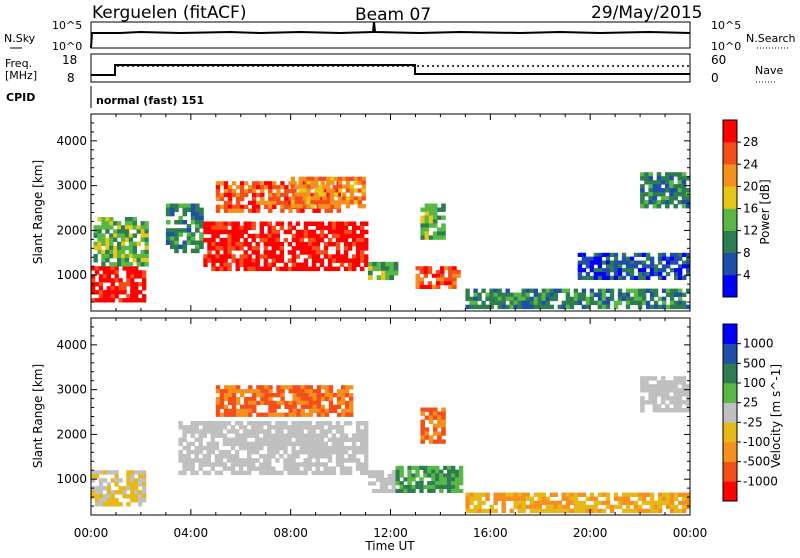  I want to click on velocity-colorbar-segment, so click(730, 334).